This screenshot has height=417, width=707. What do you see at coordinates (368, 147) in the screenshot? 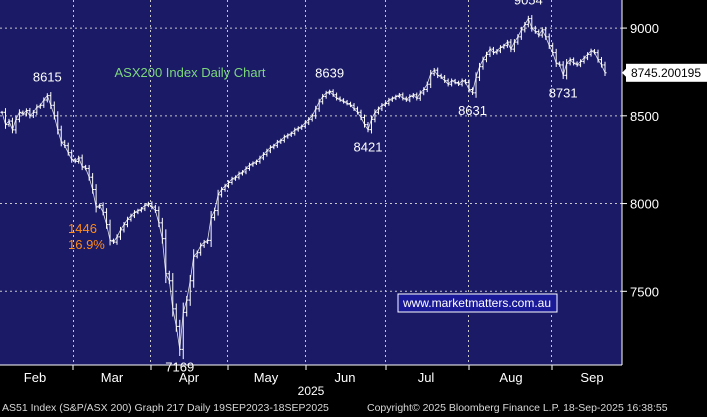
I see `annotation-label: 8421` at bounding box center [368, 147].